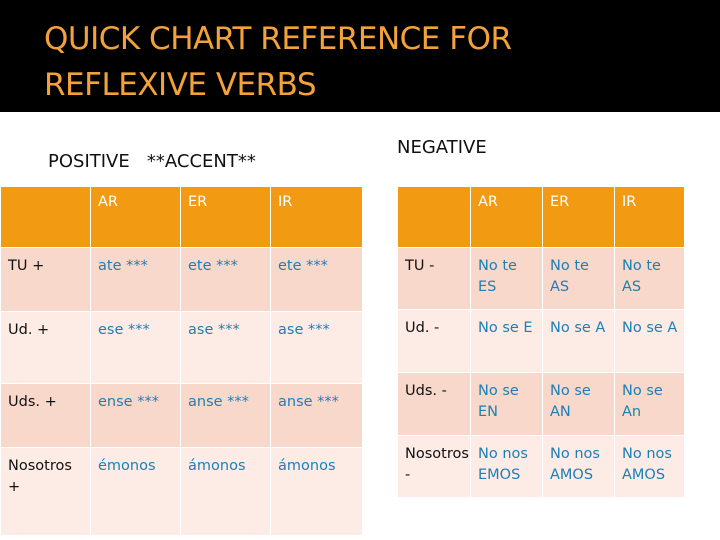 The image size is (720, 540). Describe the element at coordinates (442, 147) in the screenshot. I see `negative-label: NEGATIVE` at that location.